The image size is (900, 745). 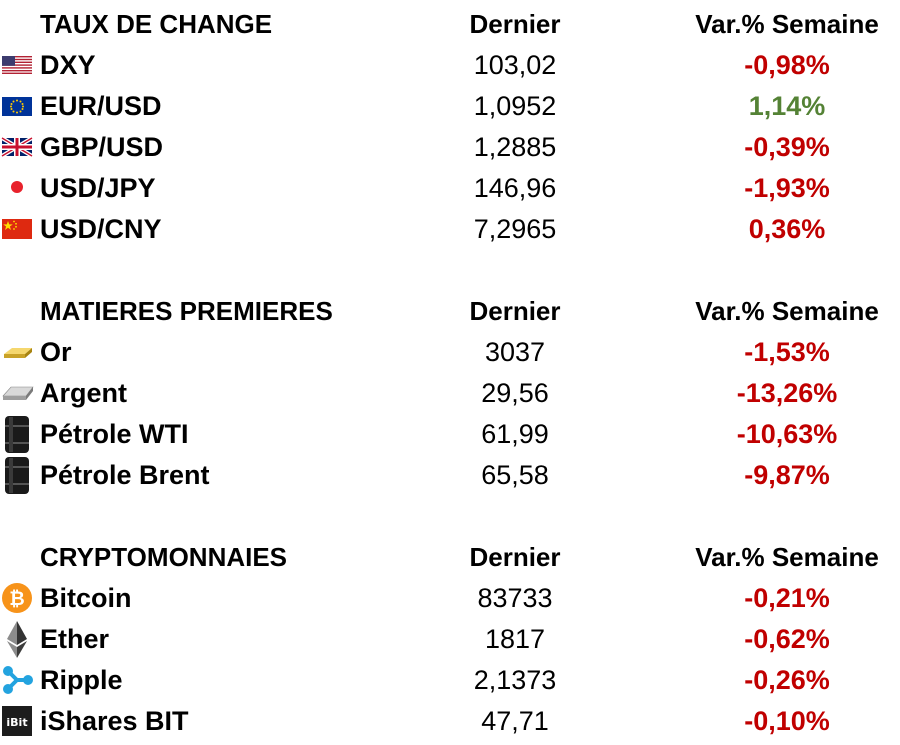 I want to click on table-row: ₿ Bitcoin 83733 -0,21%, so click(x=450, y=598).